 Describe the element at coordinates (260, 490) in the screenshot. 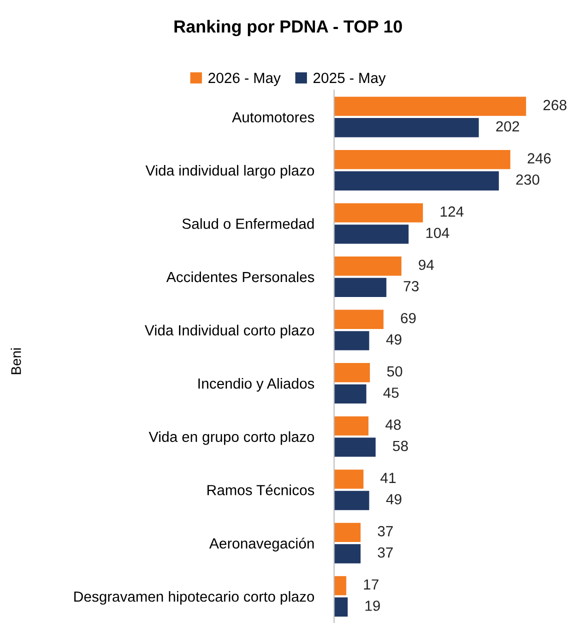

I see `y-tick-label: Ramos Técnicos` at that location.